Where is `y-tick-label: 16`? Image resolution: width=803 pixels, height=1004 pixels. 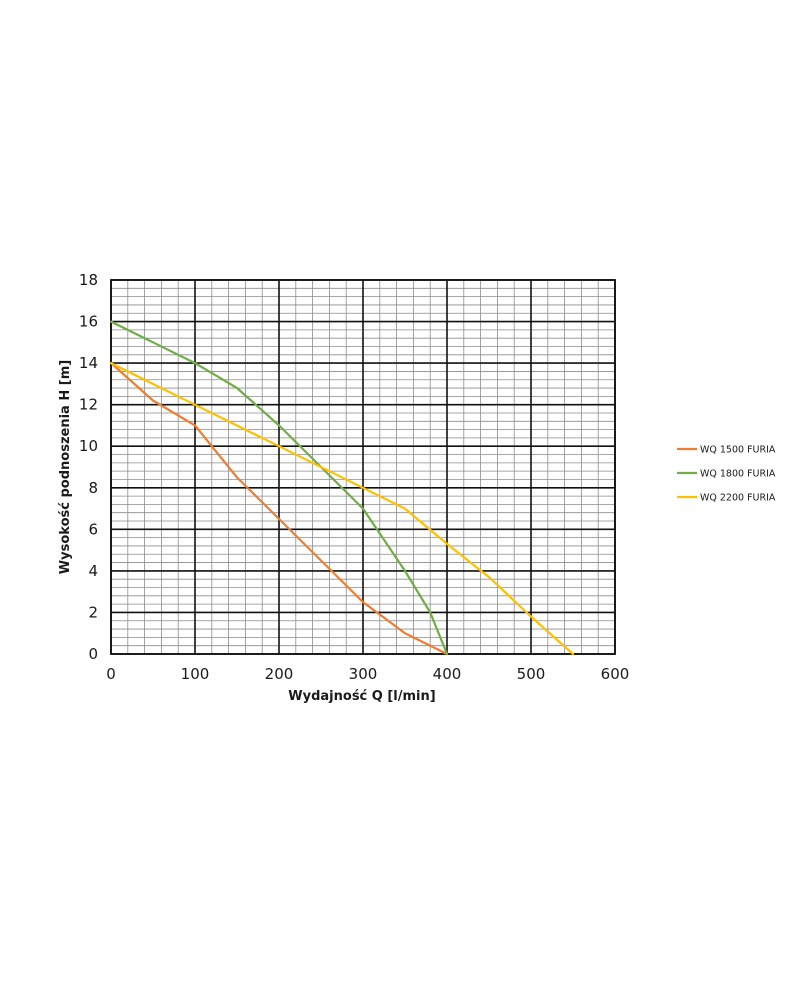
y-tick-label: 16 is located at coordinates (88, 322).